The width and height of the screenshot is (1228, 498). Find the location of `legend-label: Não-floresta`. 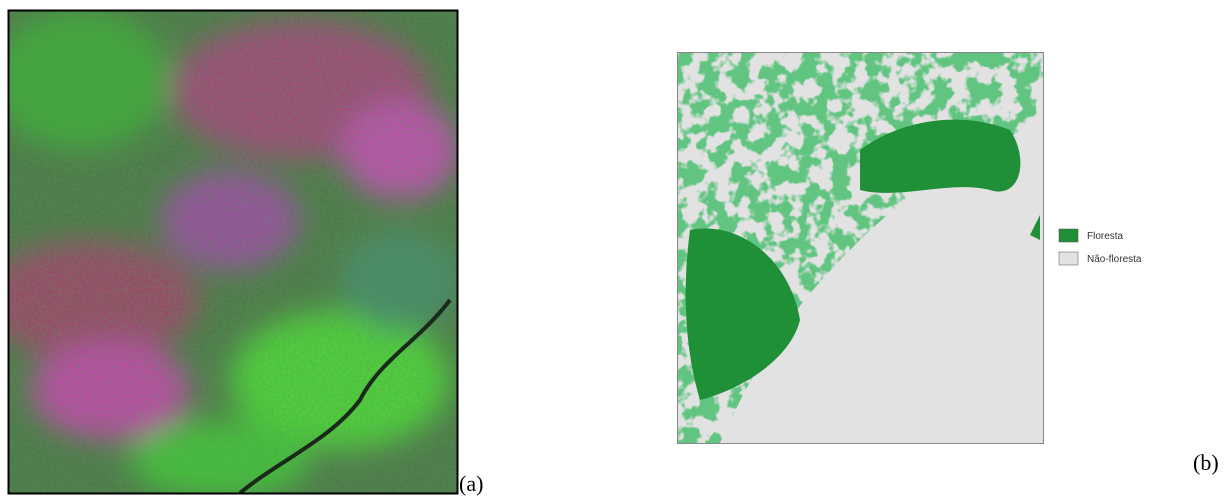

legend-label: Não-floresta is located at coordinates (1114, 259).